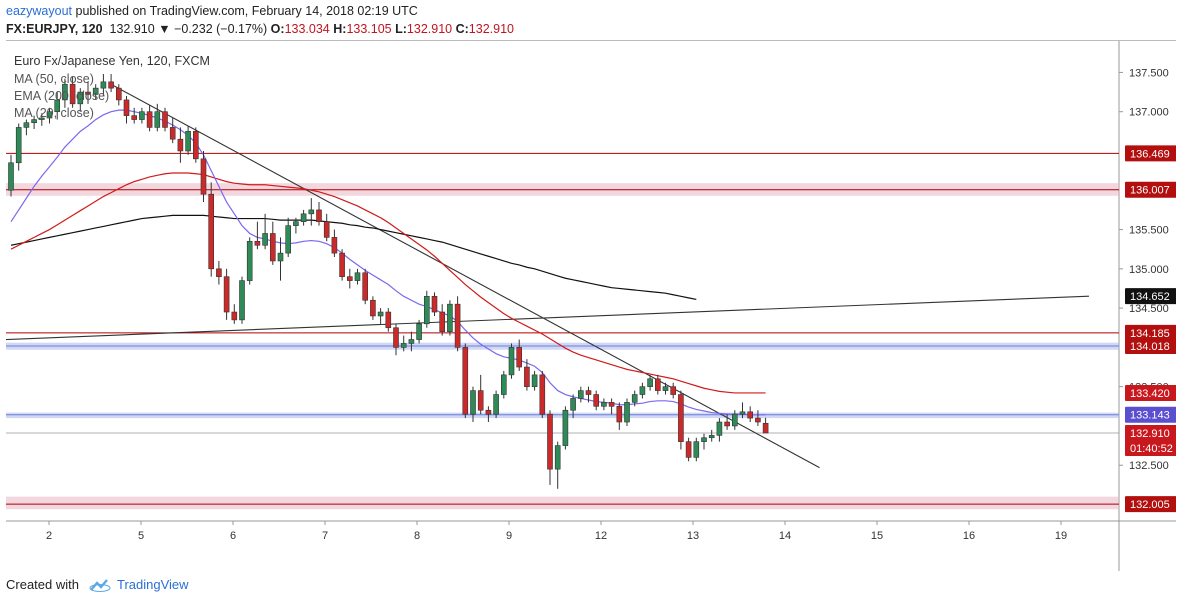 The width and height of the screenshot is (1182, 602). What do you see at coordinates (1150, 189) in the screenshot?
I see `price-tag` at bounding box center [1150, 189].